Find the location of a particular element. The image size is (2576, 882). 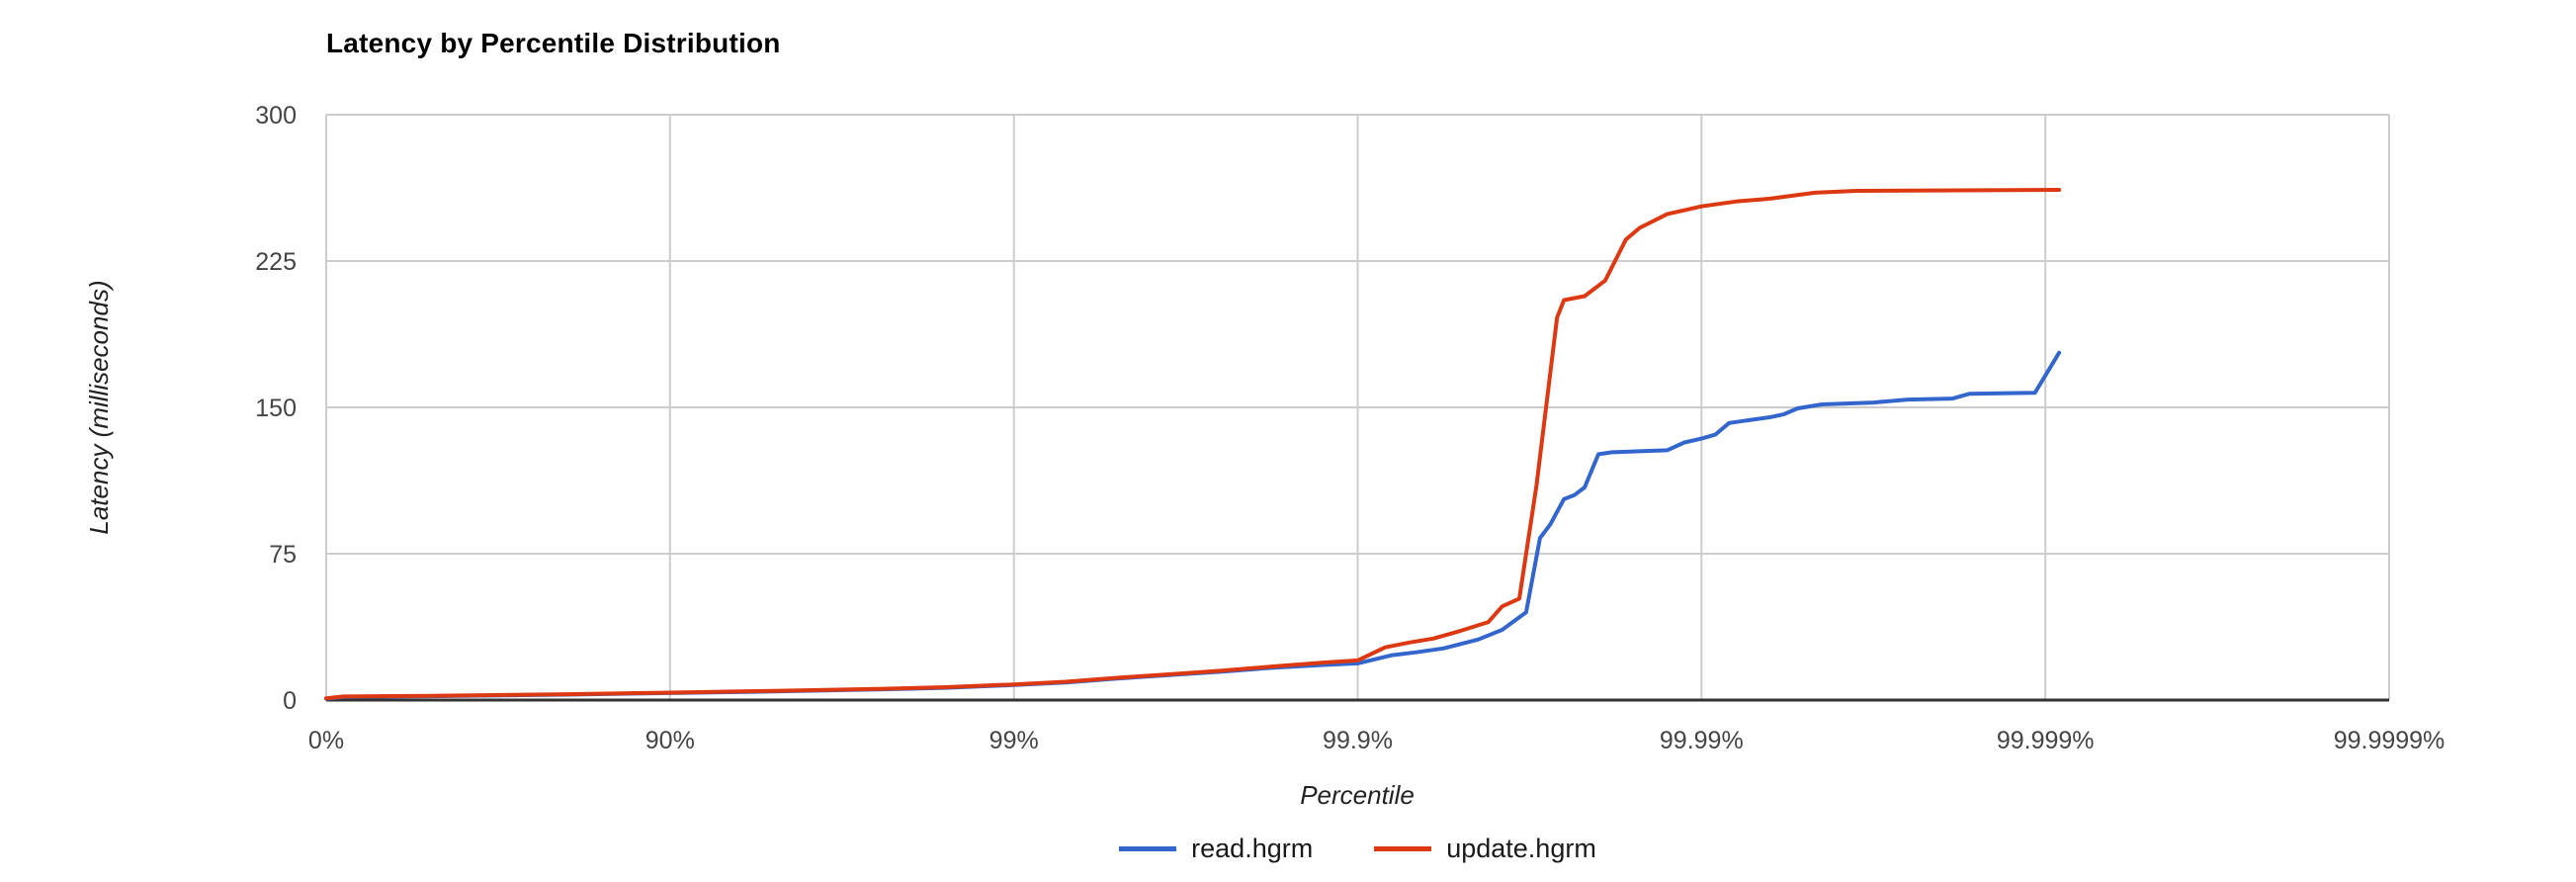

y-axis-title: Latency (milliseconds) is located at coordinates (99, 407).